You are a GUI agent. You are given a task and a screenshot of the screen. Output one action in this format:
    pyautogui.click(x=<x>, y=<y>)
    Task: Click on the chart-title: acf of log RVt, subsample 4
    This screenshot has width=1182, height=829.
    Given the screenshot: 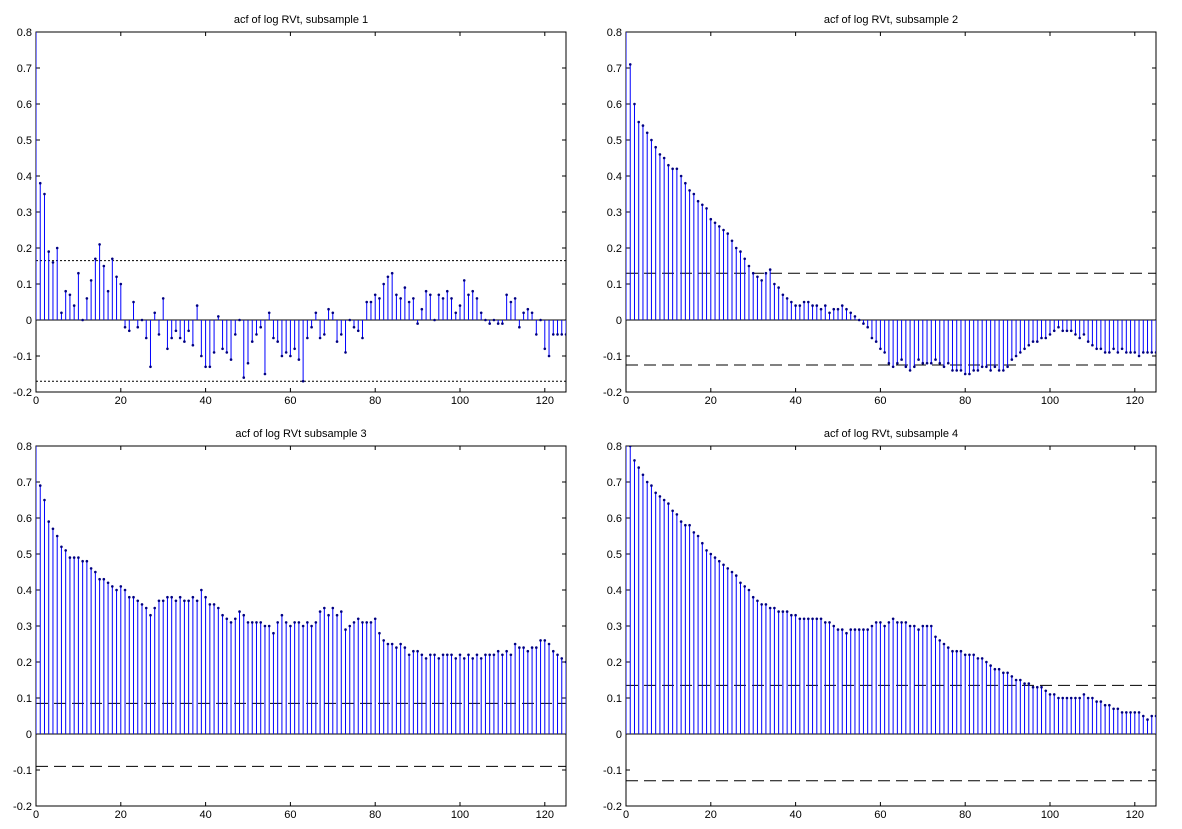 What is the action you would take?
    pyautogui.click(x=891, y=434)
    